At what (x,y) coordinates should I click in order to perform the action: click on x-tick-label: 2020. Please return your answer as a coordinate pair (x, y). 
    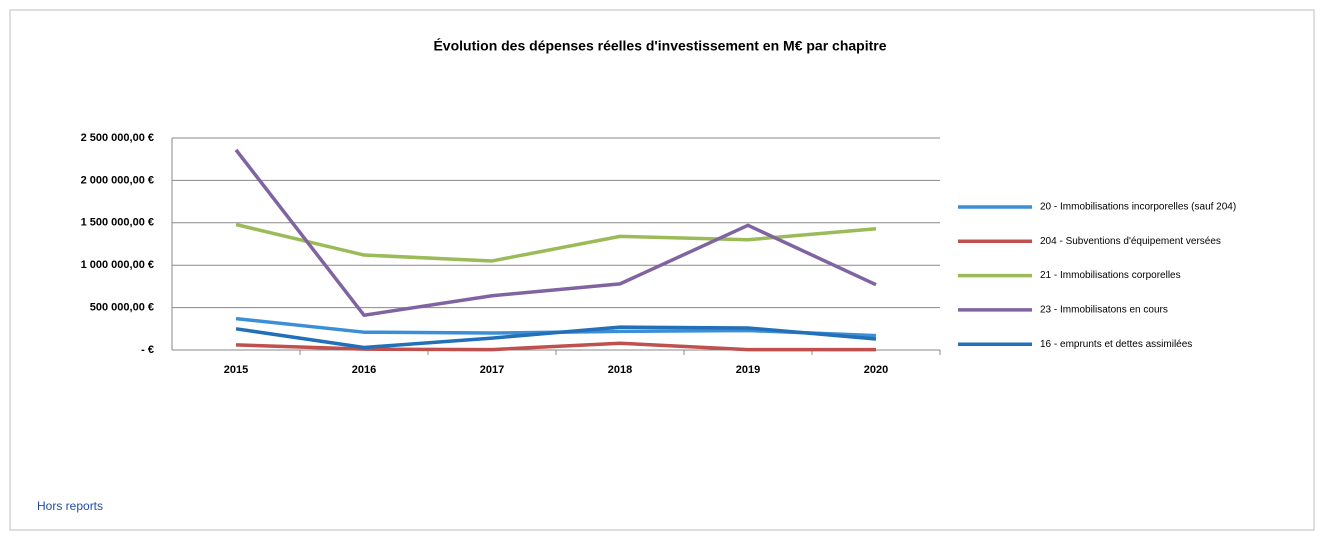
    Looking at the image, I should click on (876, 370).